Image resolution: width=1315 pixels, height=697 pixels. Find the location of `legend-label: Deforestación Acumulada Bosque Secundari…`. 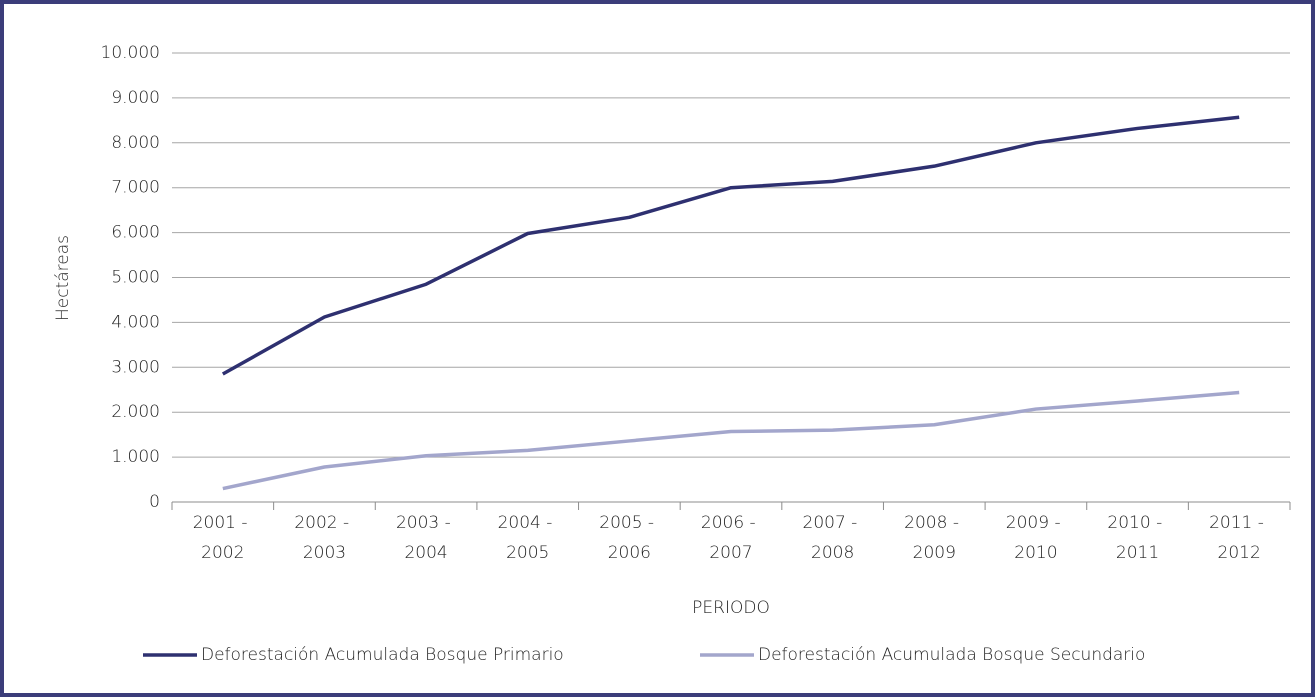

legend-label: Deforestación Acumulada Bosque Secundari… is located at coordinates (951, 655).